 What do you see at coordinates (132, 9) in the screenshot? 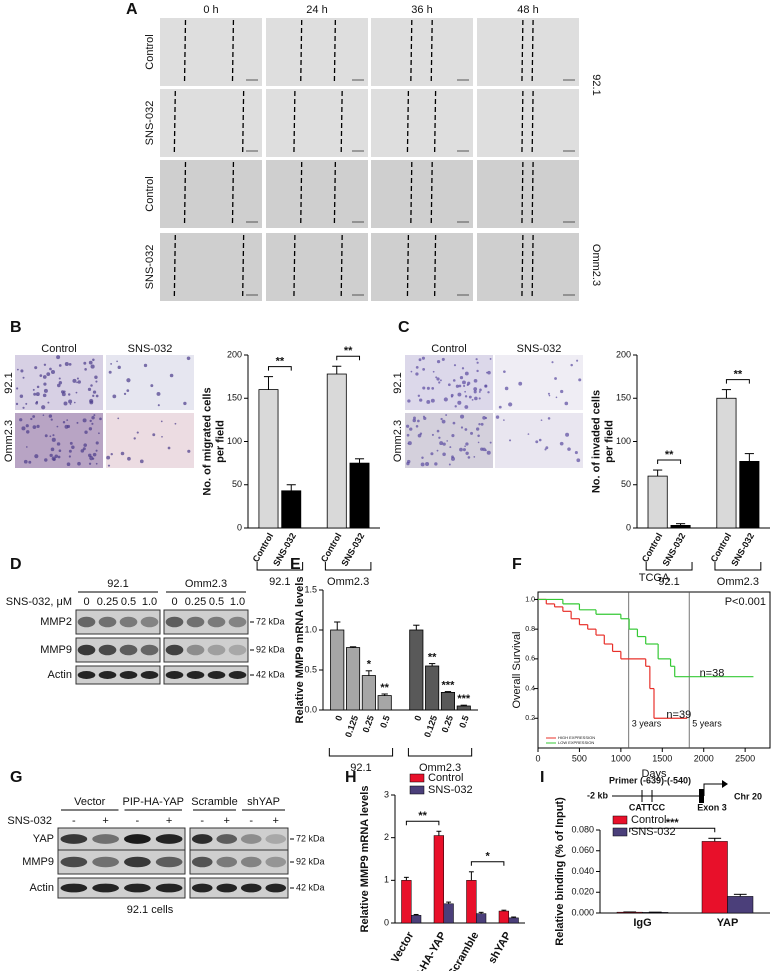
I see `panel-letter: A` at bounding box center [132, 9].